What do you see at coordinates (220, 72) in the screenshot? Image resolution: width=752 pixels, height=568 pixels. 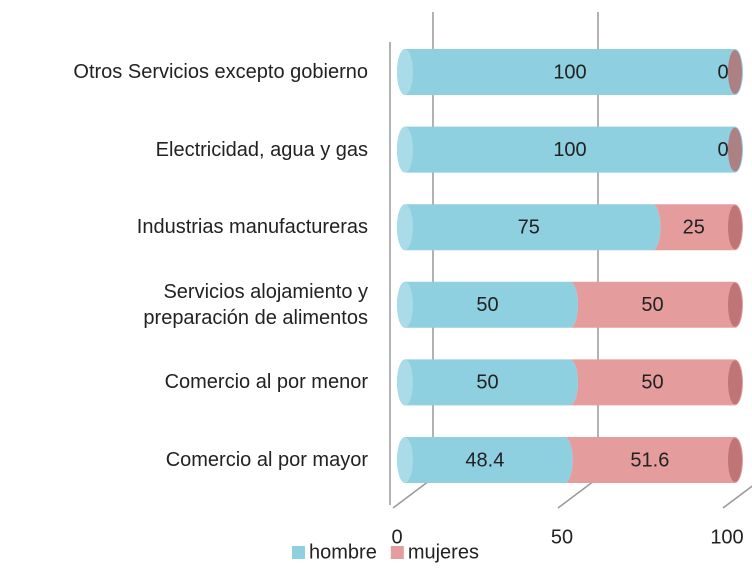 I see `category-label: Otros Servicios excepto gobierno` at bounding box center [220, 72].